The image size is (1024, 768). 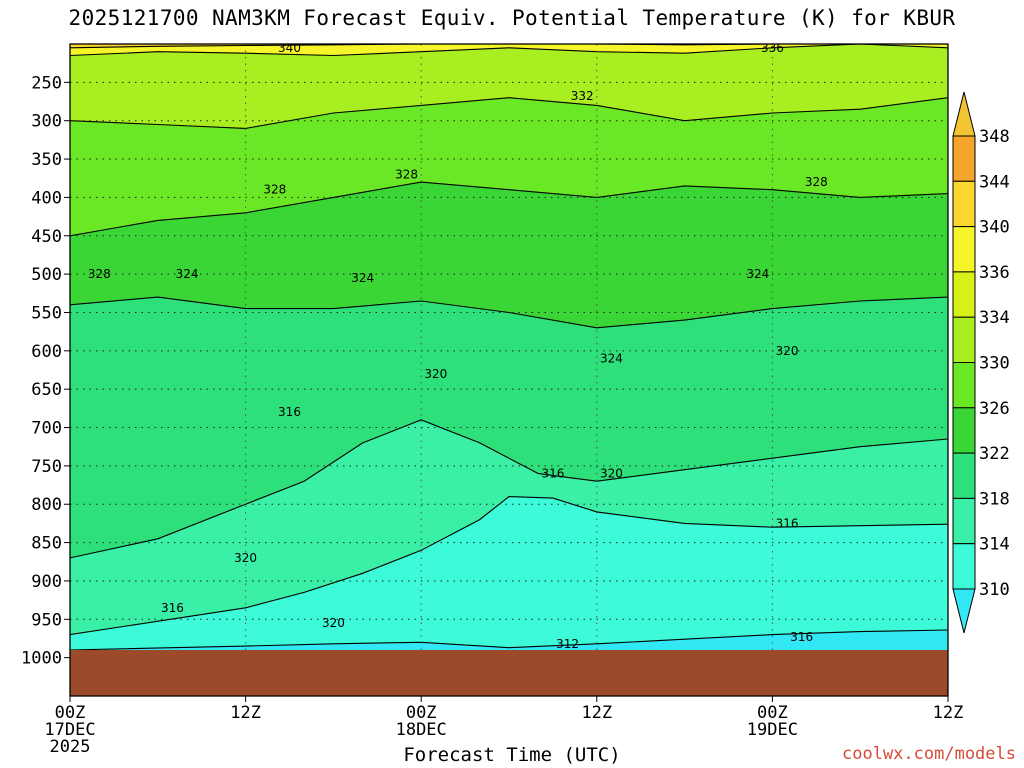 I want to click on x-tick-label: 17DEC, so click(x=69, y=730).